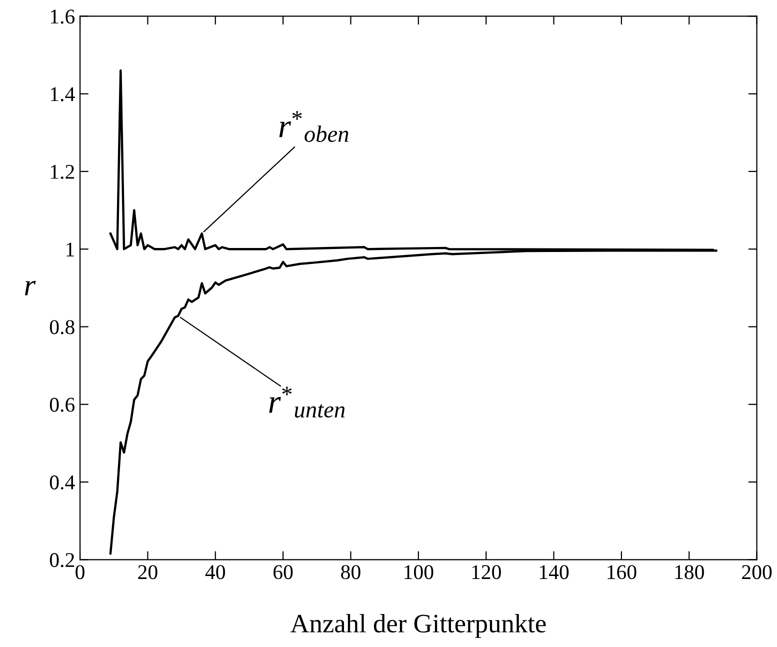 The height and width of the screenshot is (647, 777). I want to click on annotation: r$^{*}$$_{oben}$, so click(313, 126).